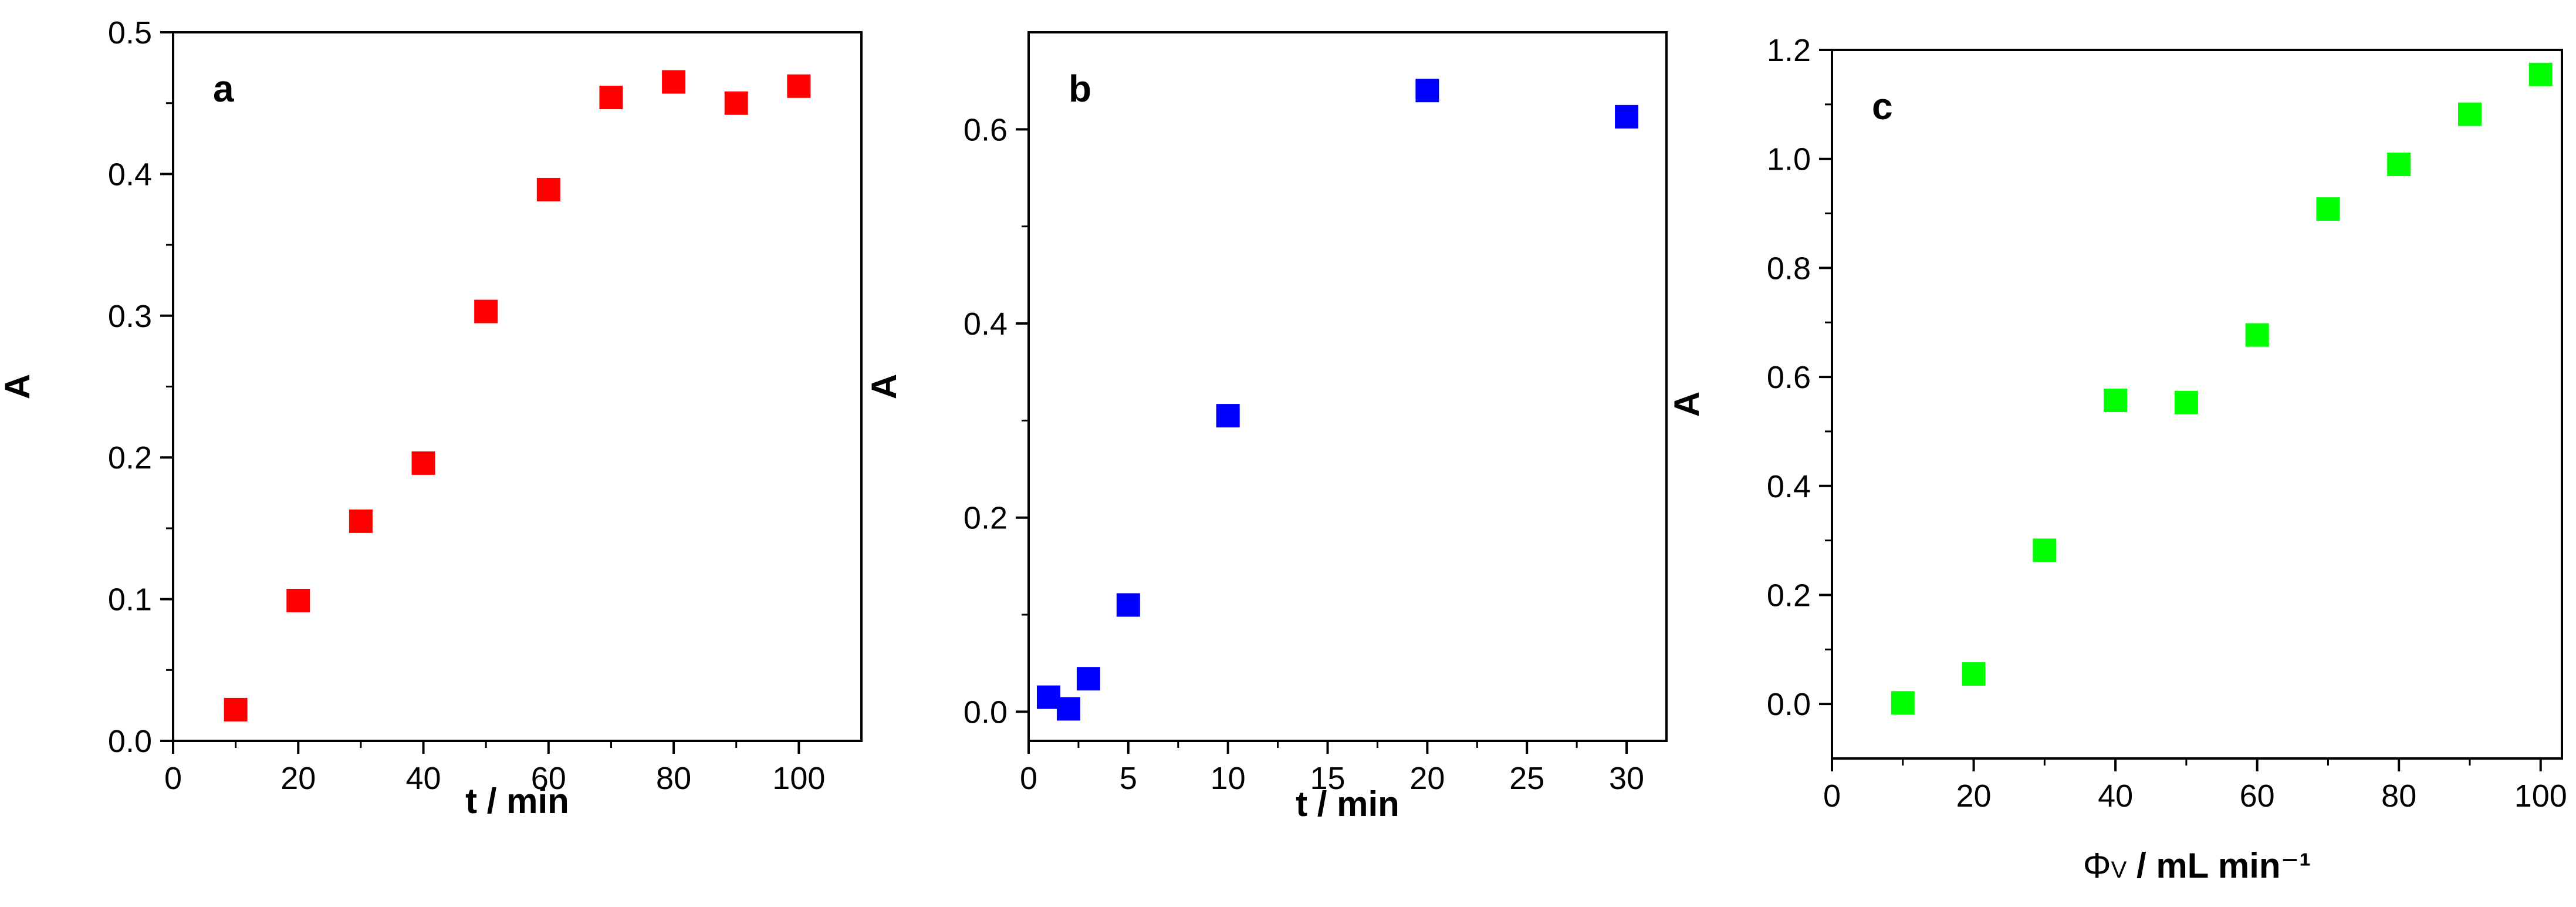 This screenshot has width=2576, height=907. What do you see at coordinates (1228, 778) in the screenshot?
I see `x-tick-label: 10` at bounding box center [1228, 778].